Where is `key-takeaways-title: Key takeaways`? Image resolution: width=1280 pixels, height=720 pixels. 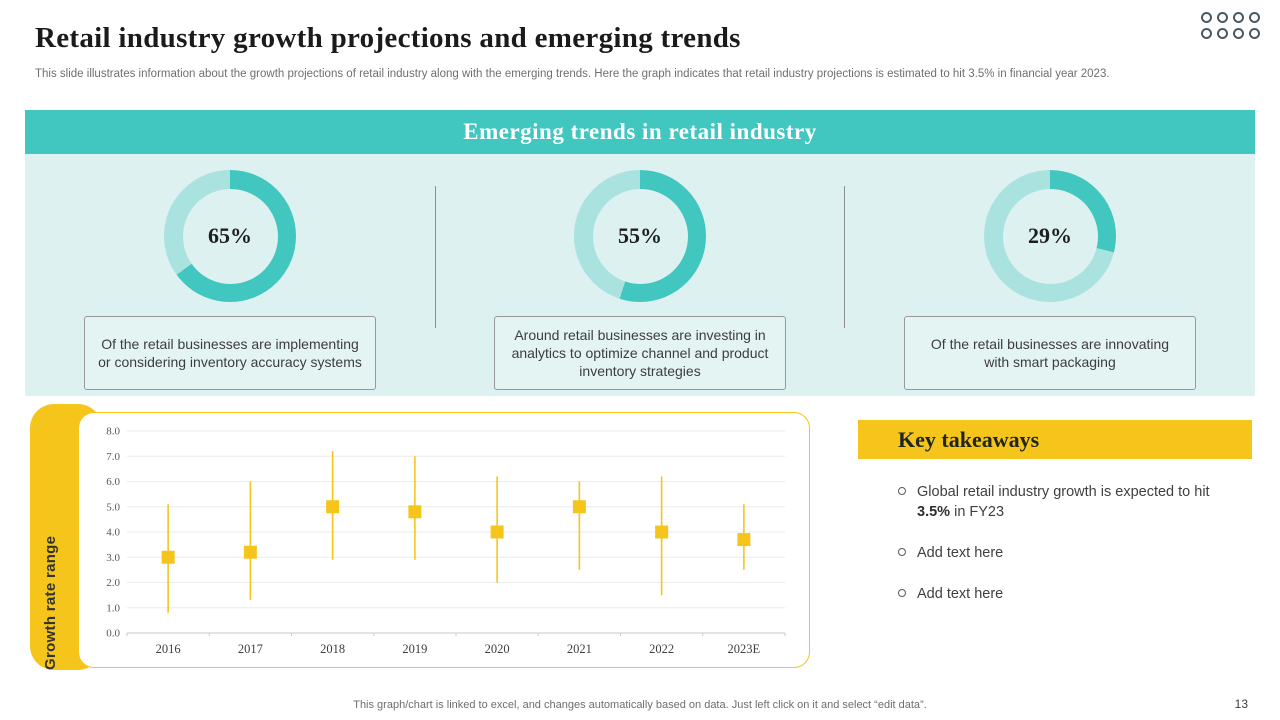 key-takeaways-title: Key takeaways is located at coordinates (969, 439).